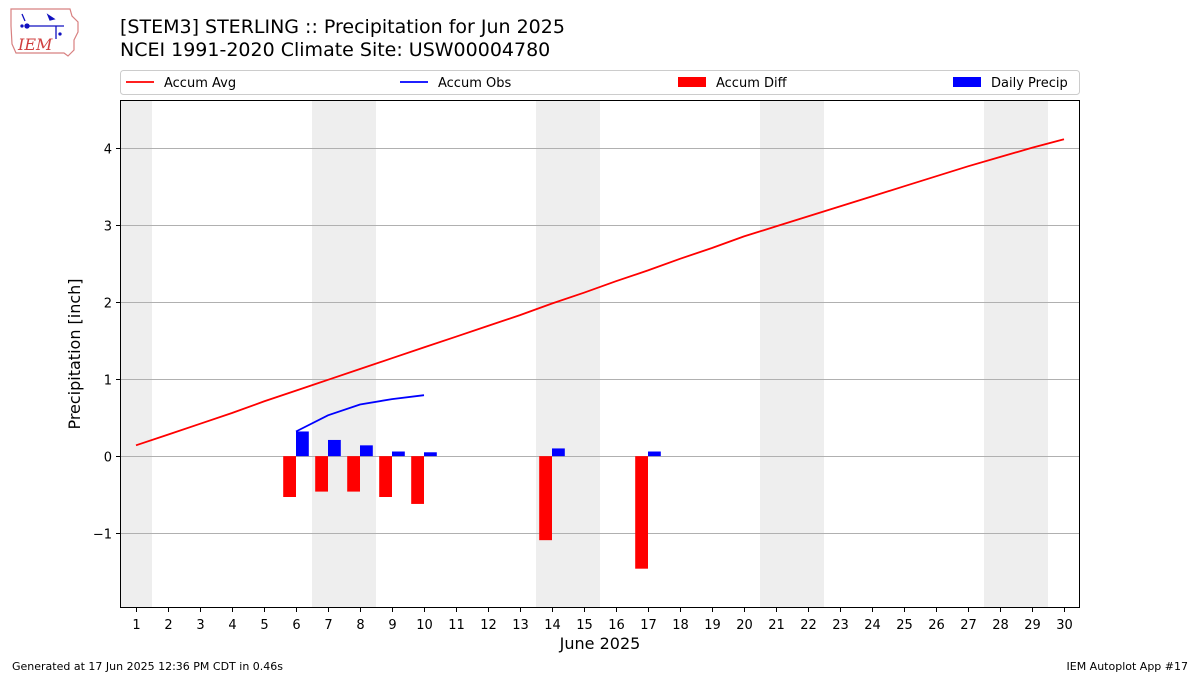  I want to click on y-tick-label: 3, so click(108, 227).